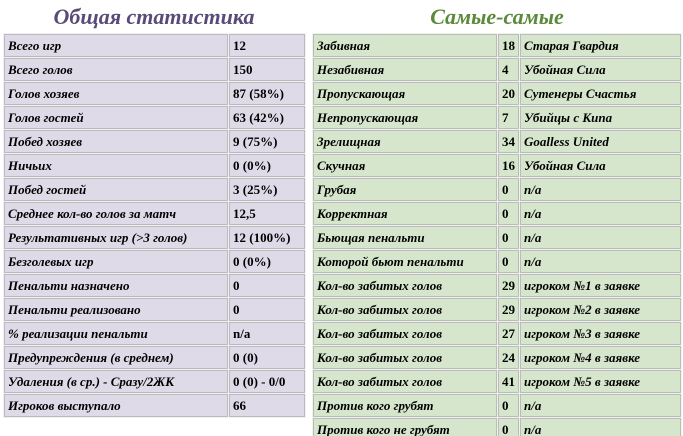 This screenshot has width=683, height=436. I want to click on label-cell: Непропускающая, so click(405, 117).